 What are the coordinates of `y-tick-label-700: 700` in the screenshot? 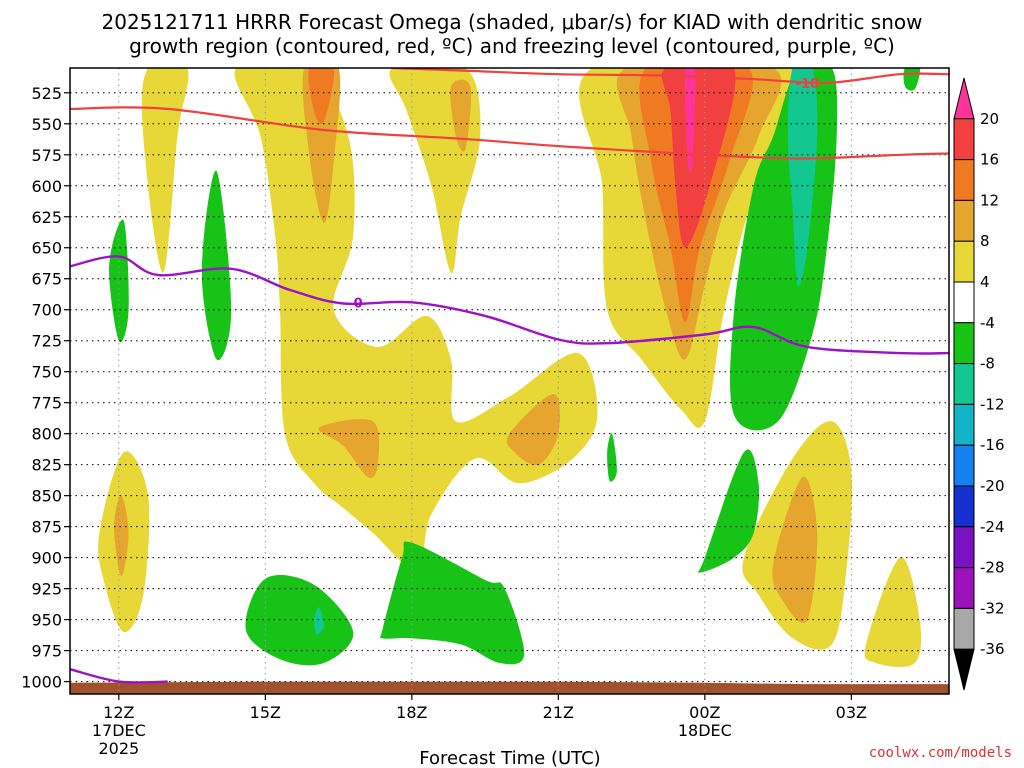 It's located at (46, 310).